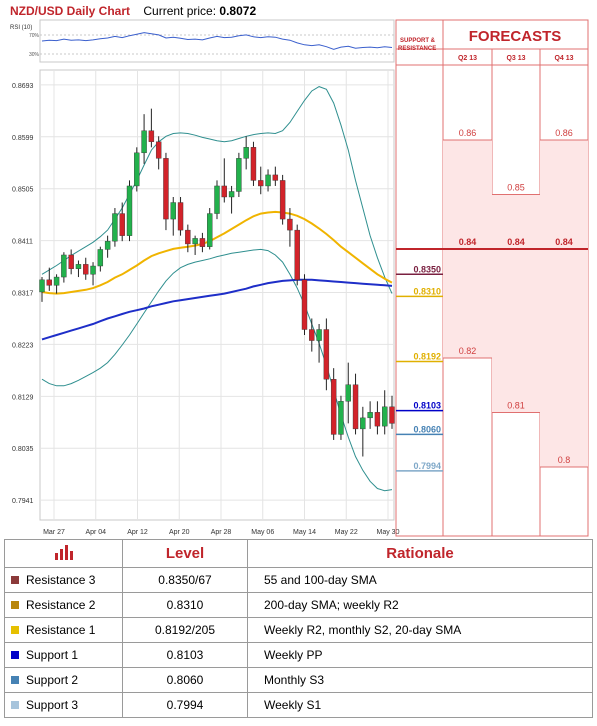 This screenshot has height=726, width=597. I want to click on level-name: Support 3, so click(52, 705).